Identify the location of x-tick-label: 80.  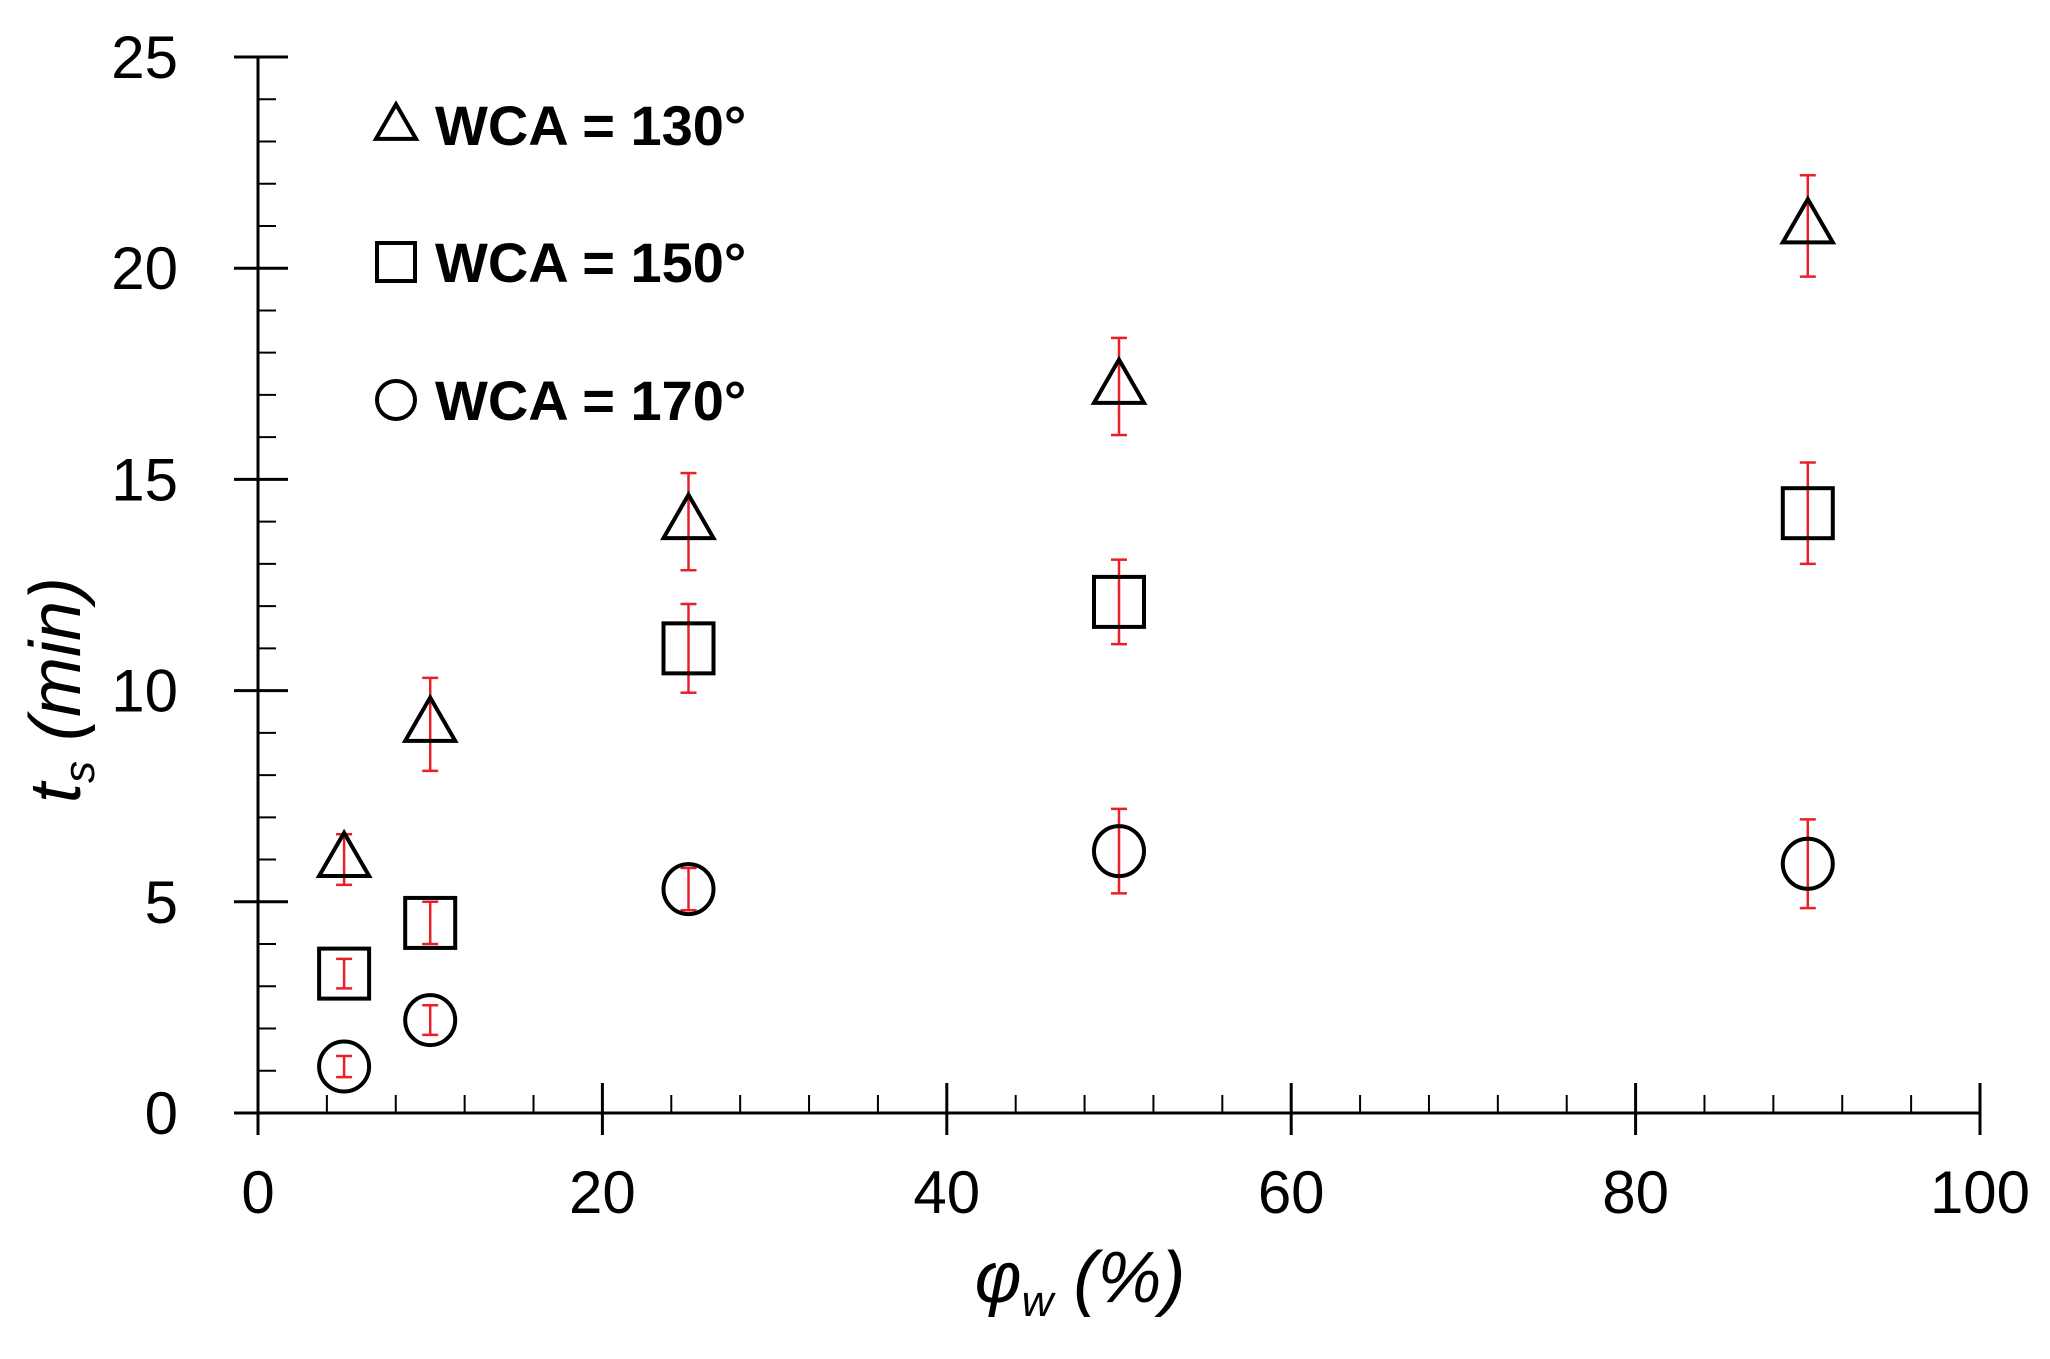
(1635, 1192).